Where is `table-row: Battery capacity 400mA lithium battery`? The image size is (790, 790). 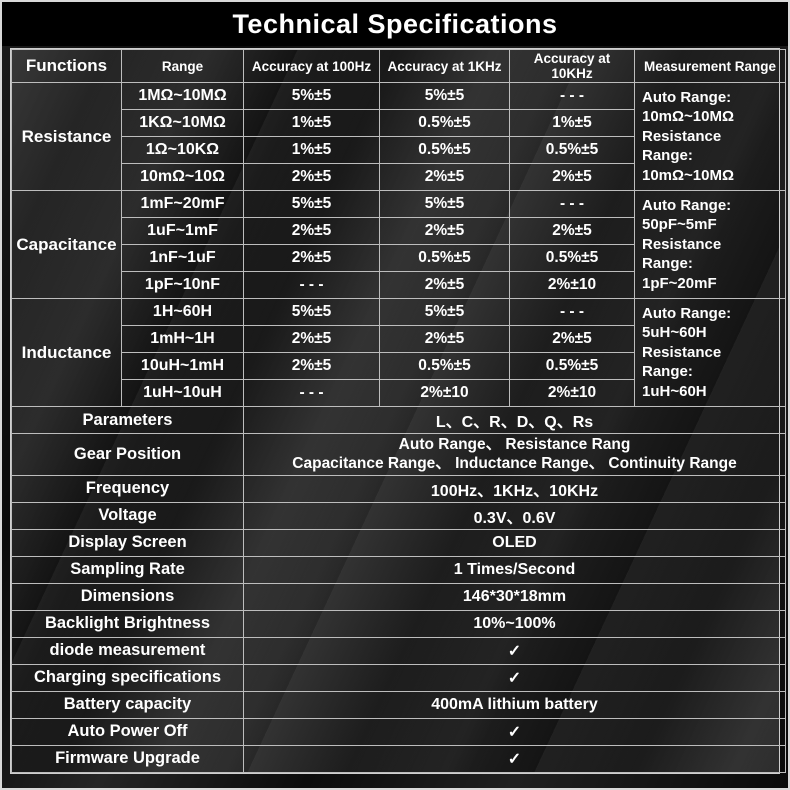
table-row: Battery capacity 400mA lithium battery is located at coordinates (398, 704).